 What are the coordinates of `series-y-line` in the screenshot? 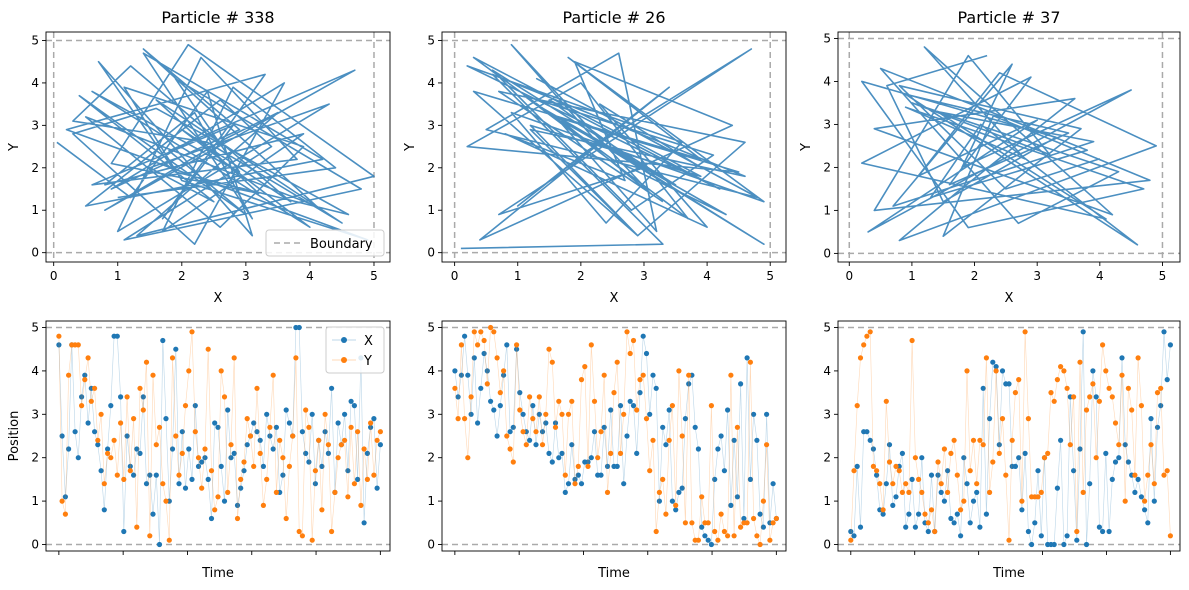 It's located at (615, 435).